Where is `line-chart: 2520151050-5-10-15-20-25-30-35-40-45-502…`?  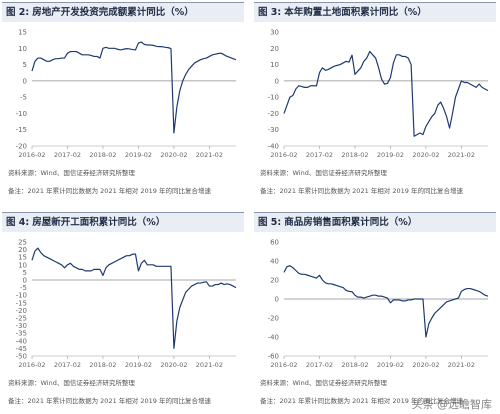 line-chart: 2520151050-5-10-15-20-25-30-35-40-45-502… is located at coordinates (126, 304).